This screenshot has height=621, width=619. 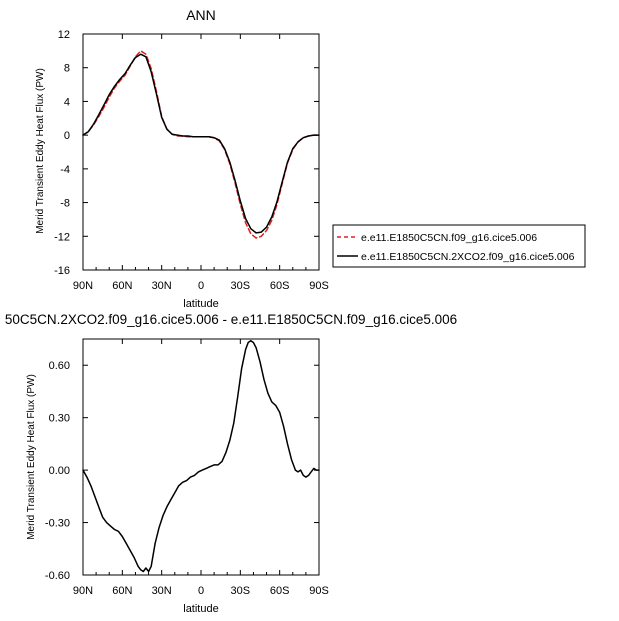 I want to click on y-tick-label: -12, so click(x=62, y=237).